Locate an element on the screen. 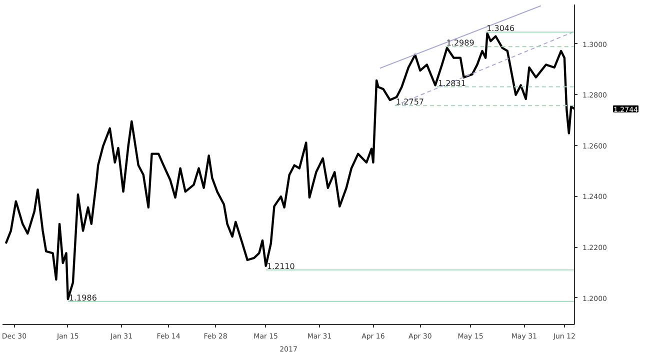 The image size is (647, 356). annotation: 1.2831 is located at coordinates (452, 83).